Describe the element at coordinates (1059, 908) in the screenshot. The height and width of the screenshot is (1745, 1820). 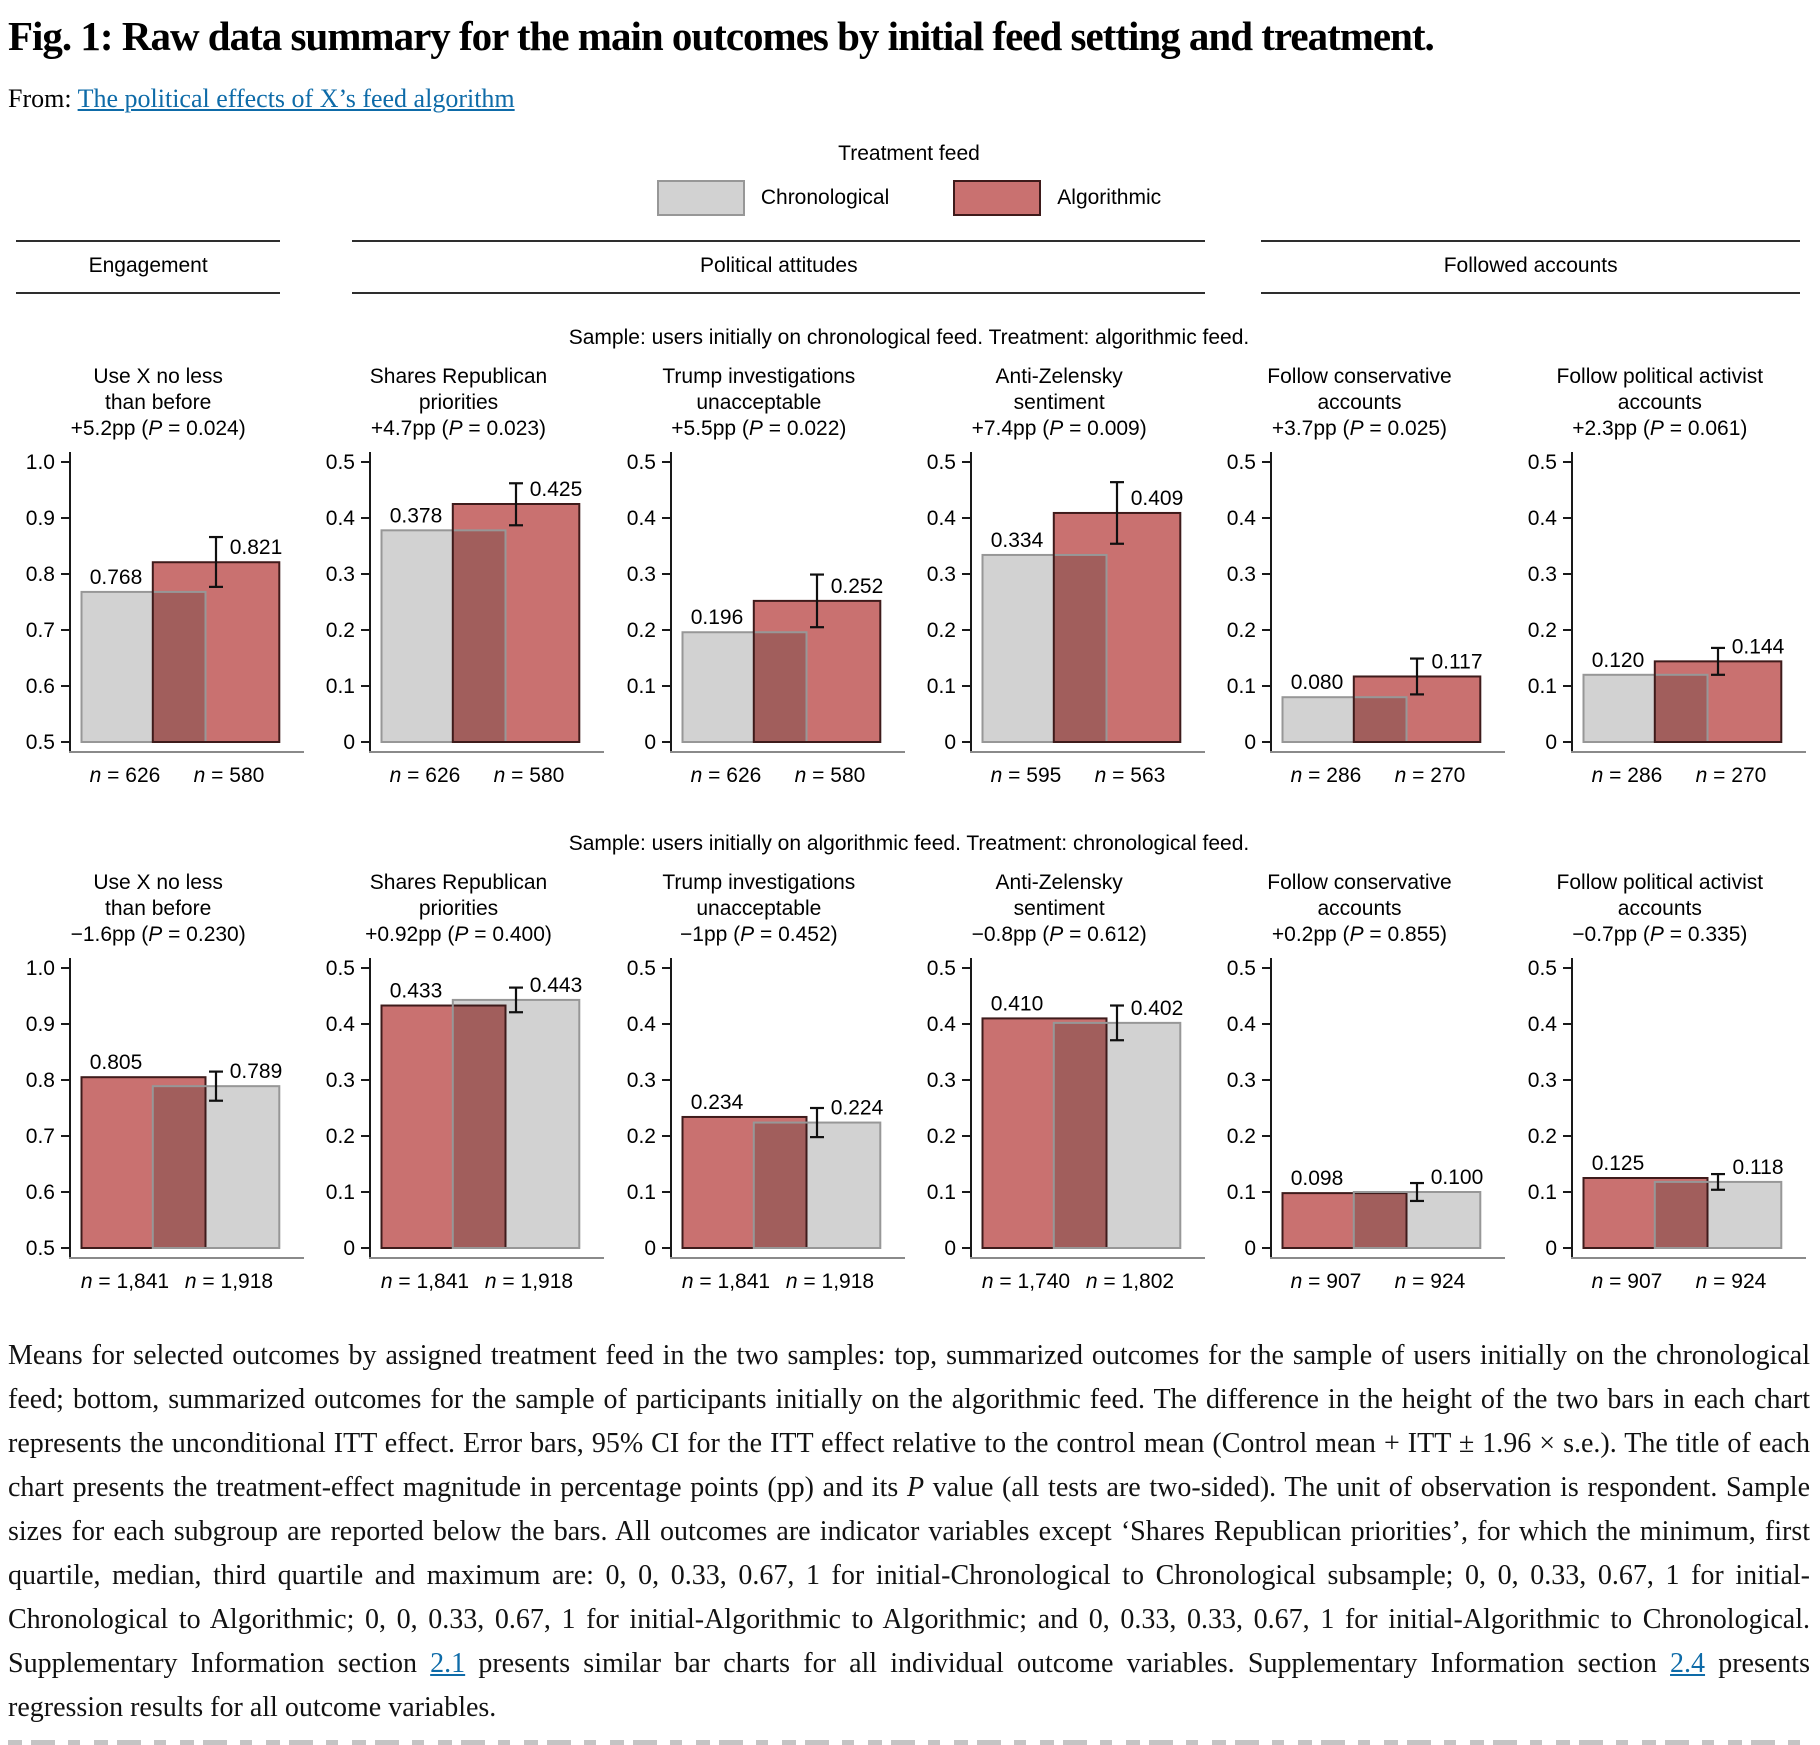
I see `chart-title: Anti-Zelensky sentiment −0.8pp (P = 0.612)` at that location.